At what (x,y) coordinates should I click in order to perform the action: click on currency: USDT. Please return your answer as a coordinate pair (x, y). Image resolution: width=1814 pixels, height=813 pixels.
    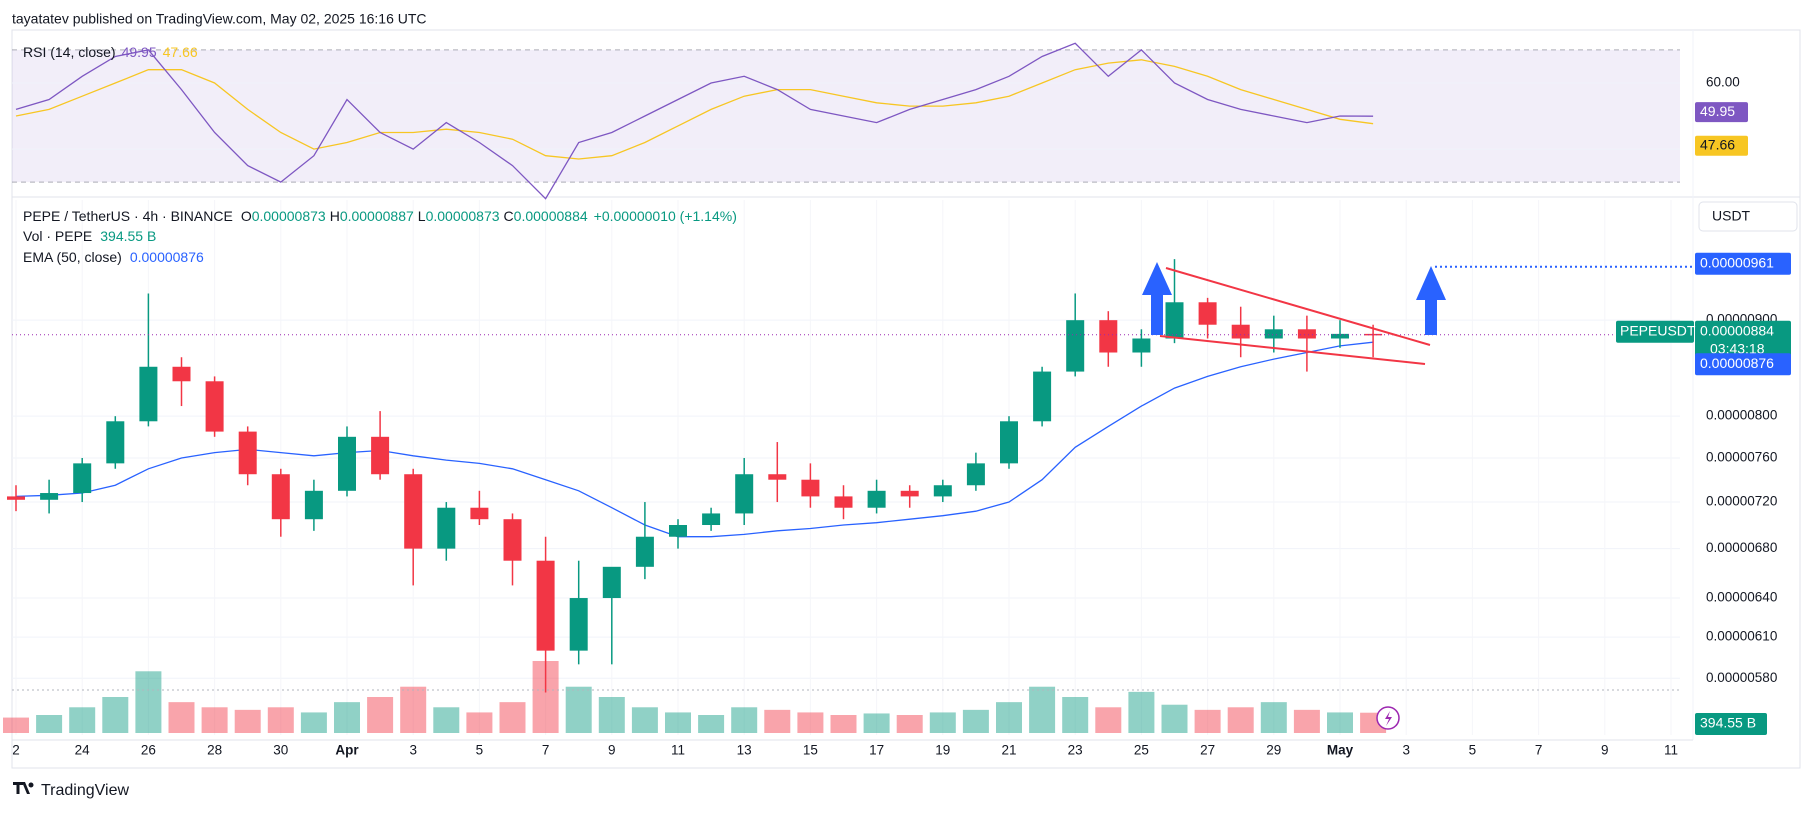
    Looking at the image, I should click on (1731, 216).